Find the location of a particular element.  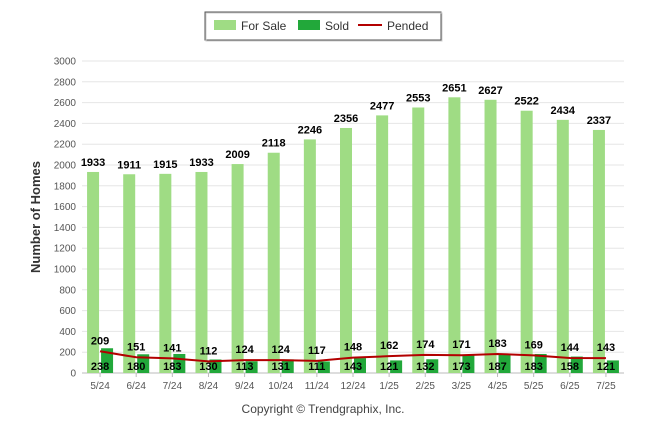

legend-label-pended: Pended is located at coordinates (407, 26).